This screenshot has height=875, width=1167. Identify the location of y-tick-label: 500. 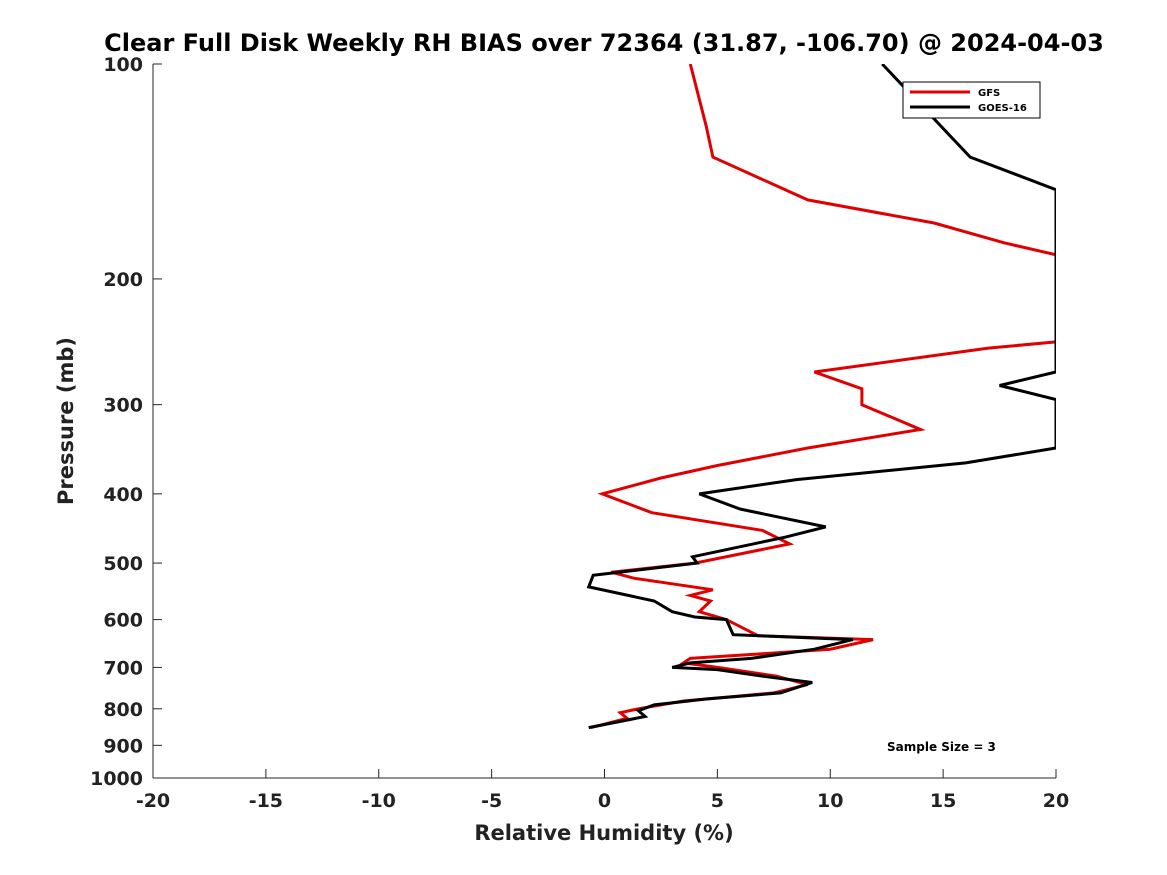
(123, 564).